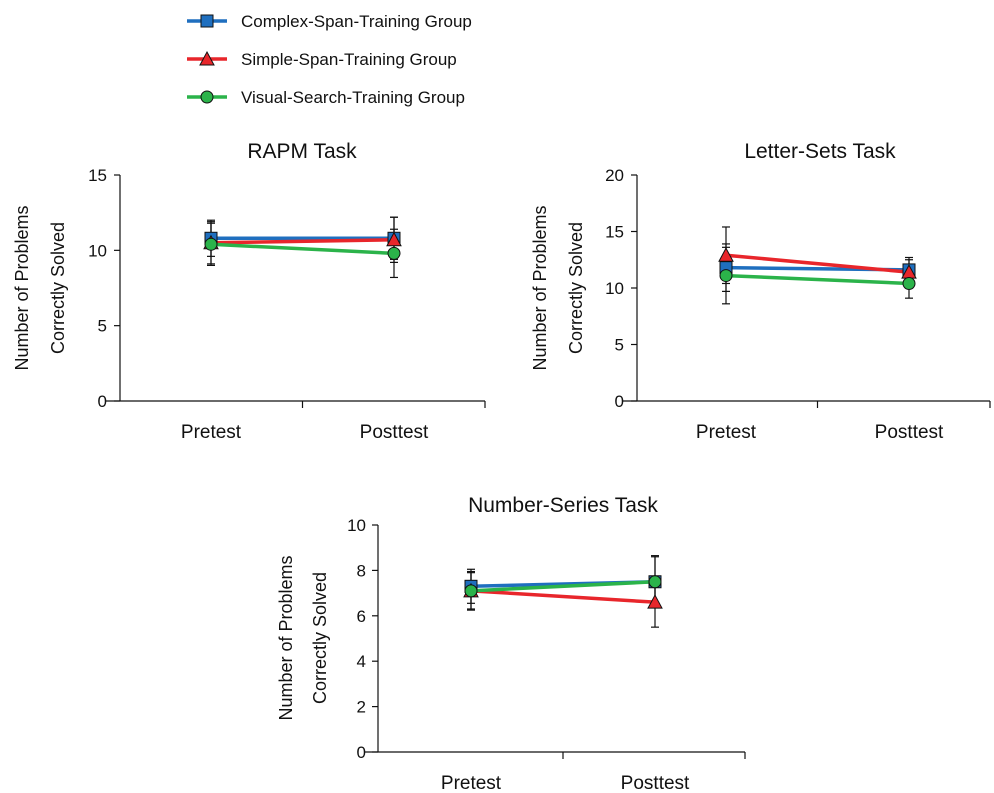 The image size is (994, 793). Describe the element at coordinates (302, 151) in the screenshot. I see `panel-title: RAPM Task` at that location.